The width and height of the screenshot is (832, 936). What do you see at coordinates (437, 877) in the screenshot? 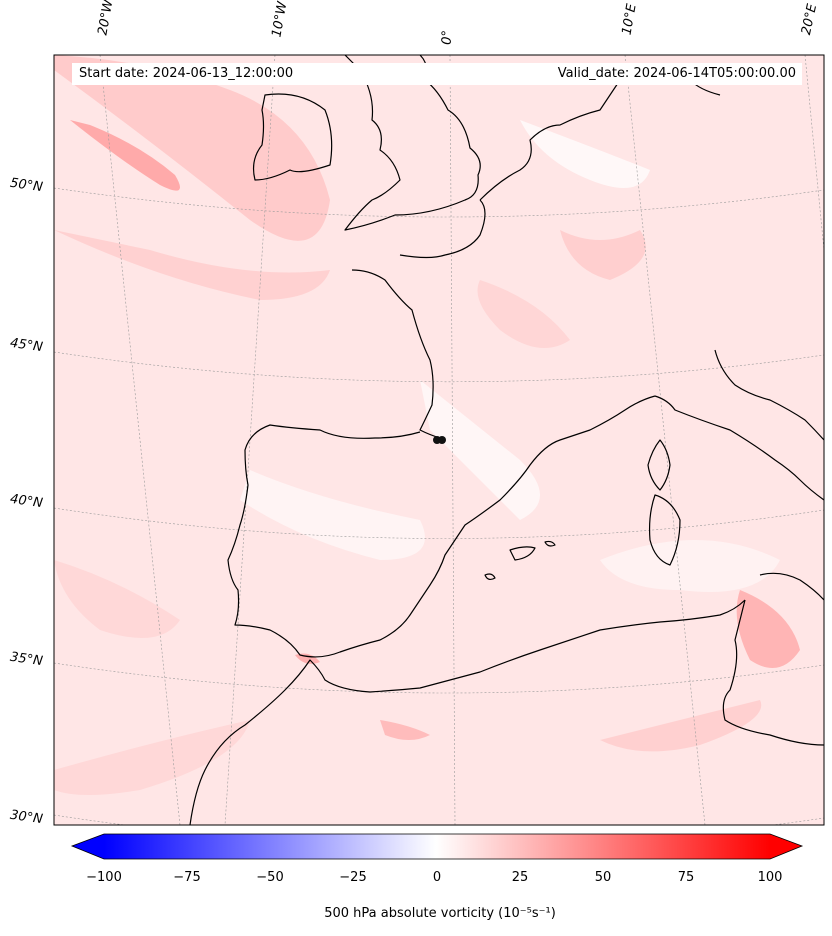
I see `colorbar-tick: 0` at bounding box center [437, 877].